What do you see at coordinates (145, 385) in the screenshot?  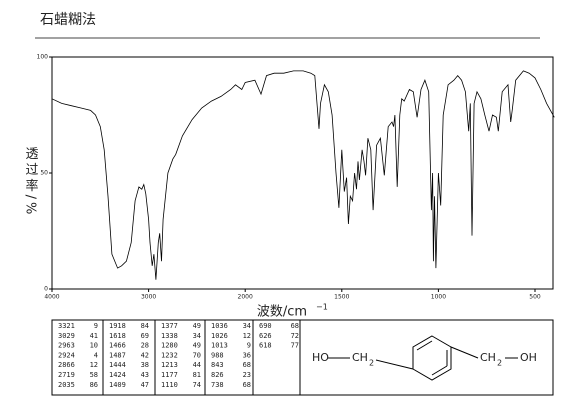 I see `peak-transmittance: 47` at bounding box center [145, 385].